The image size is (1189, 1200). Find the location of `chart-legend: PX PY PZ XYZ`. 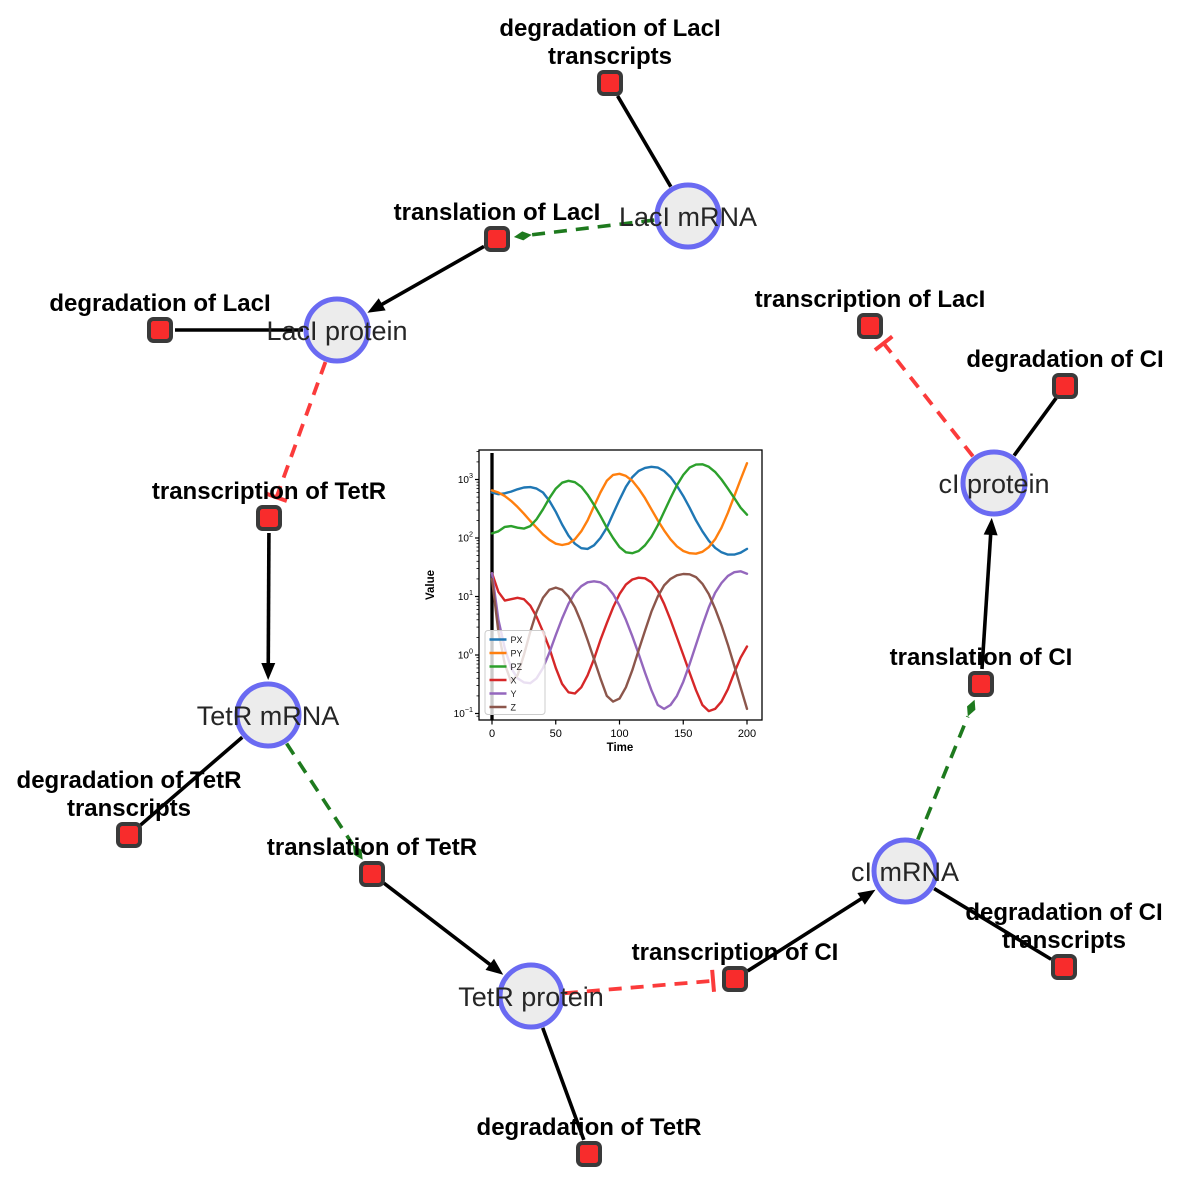

chart-legend: PX PY PZ XYZ is located at coordinates (515, 672).